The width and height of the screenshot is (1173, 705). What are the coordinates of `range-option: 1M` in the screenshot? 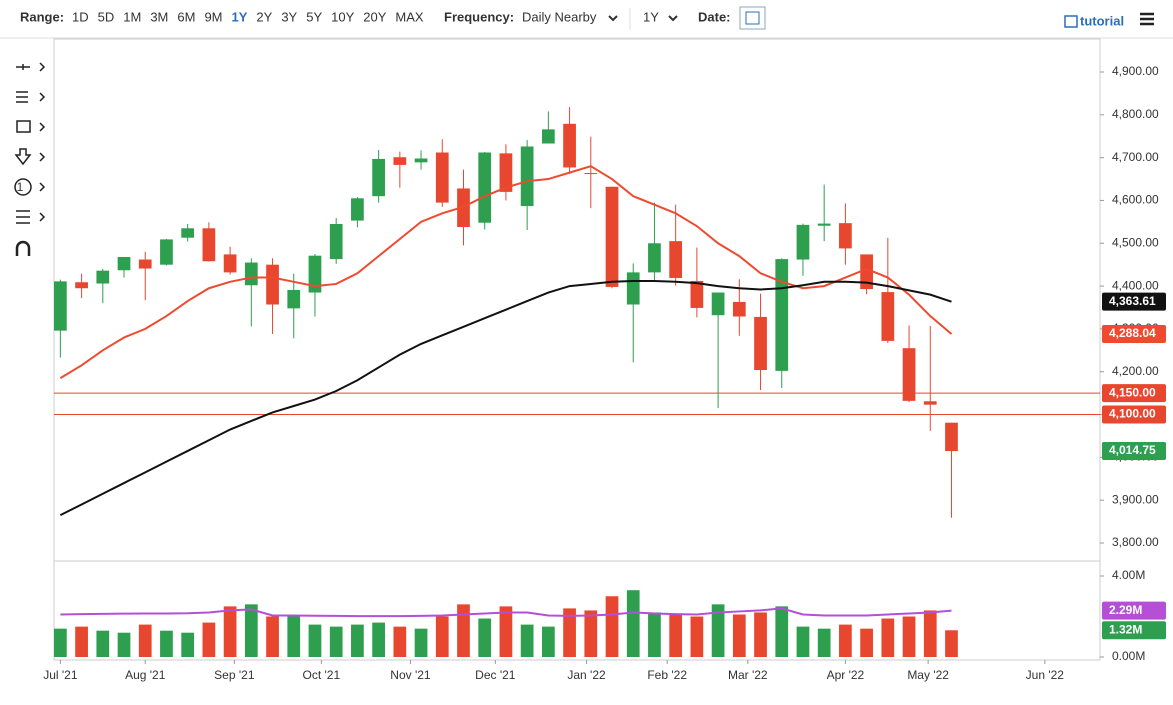 It's located at (132, 16).